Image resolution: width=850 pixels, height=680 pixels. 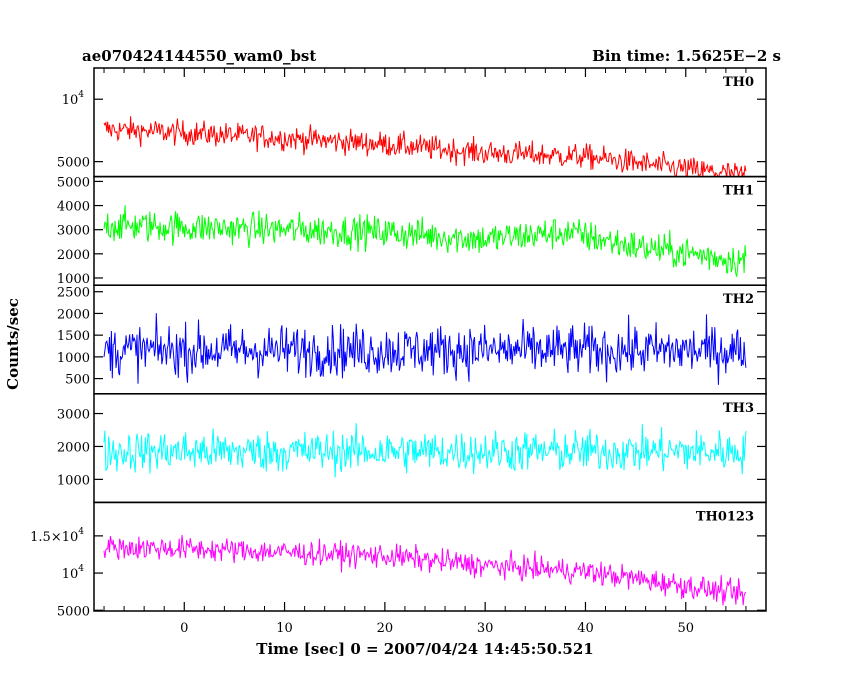 I want to click on y-tick-label: 1500, so click(x=73, y=336).